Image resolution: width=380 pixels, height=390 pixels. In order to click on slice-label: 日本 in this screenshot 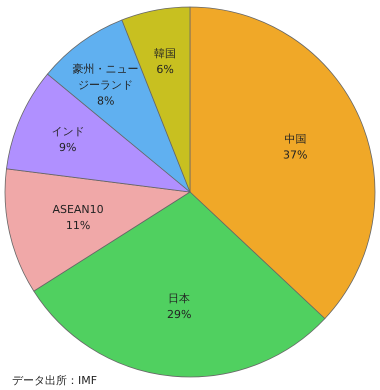, I will do `click(179, 299)`.